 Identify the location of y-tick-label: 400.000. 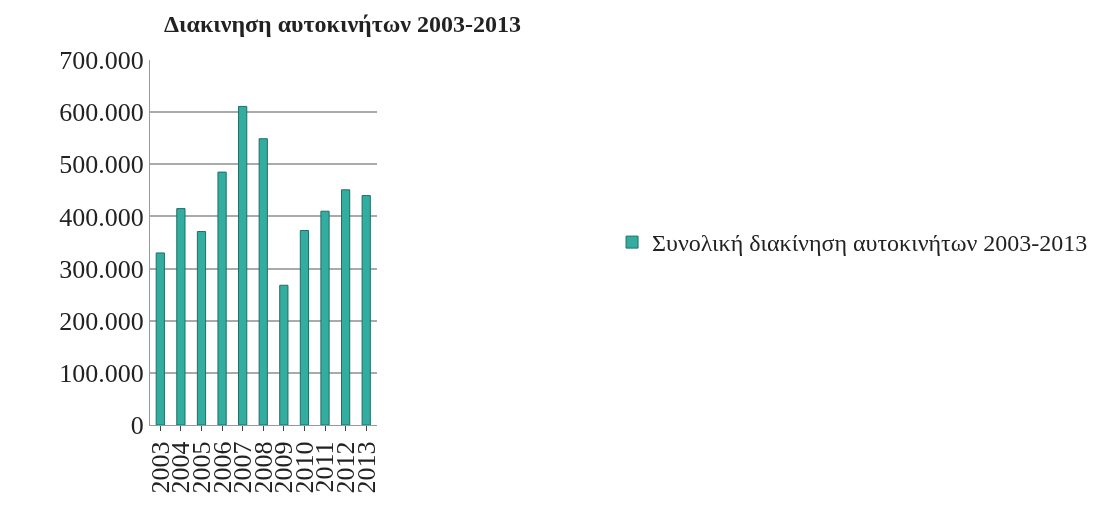
(101, 217).